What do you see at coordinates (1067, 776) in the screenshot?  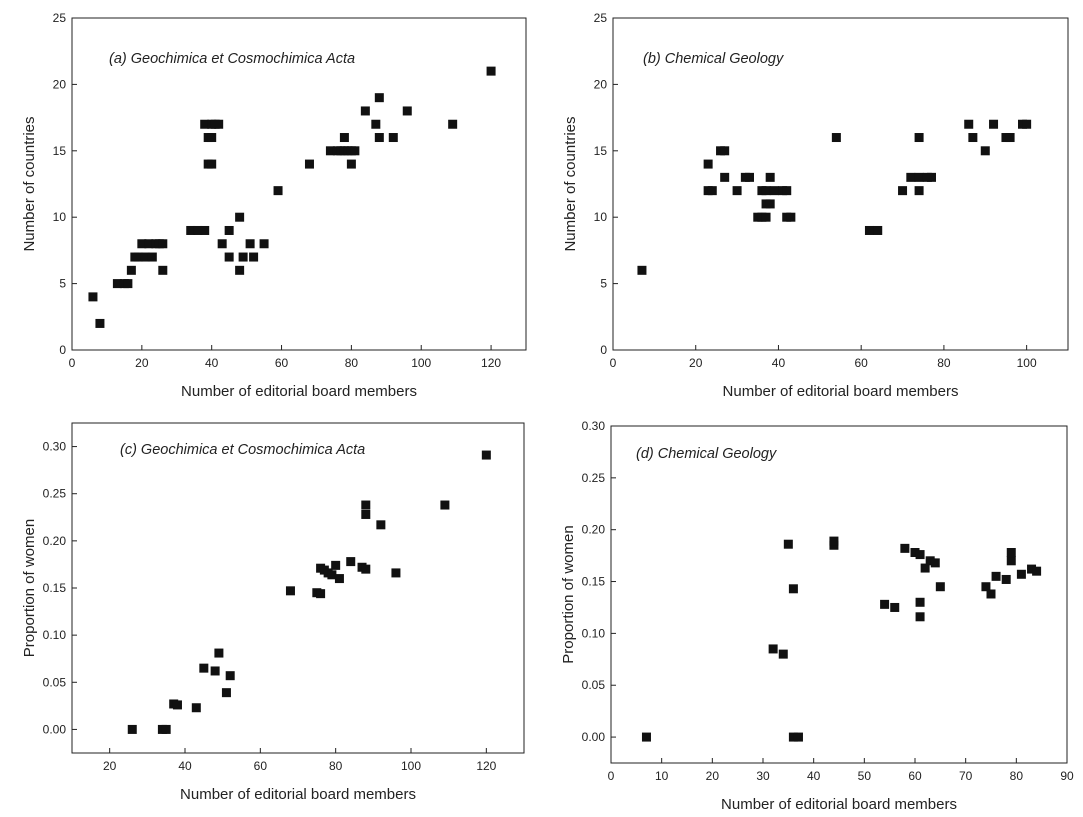 I see `x-tick-label: 90` at bounding box center [1067, 776].